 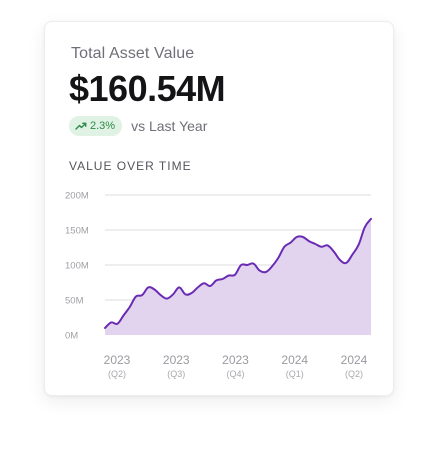 I want to click on trending-up-icon, so click(x=81, y=126).